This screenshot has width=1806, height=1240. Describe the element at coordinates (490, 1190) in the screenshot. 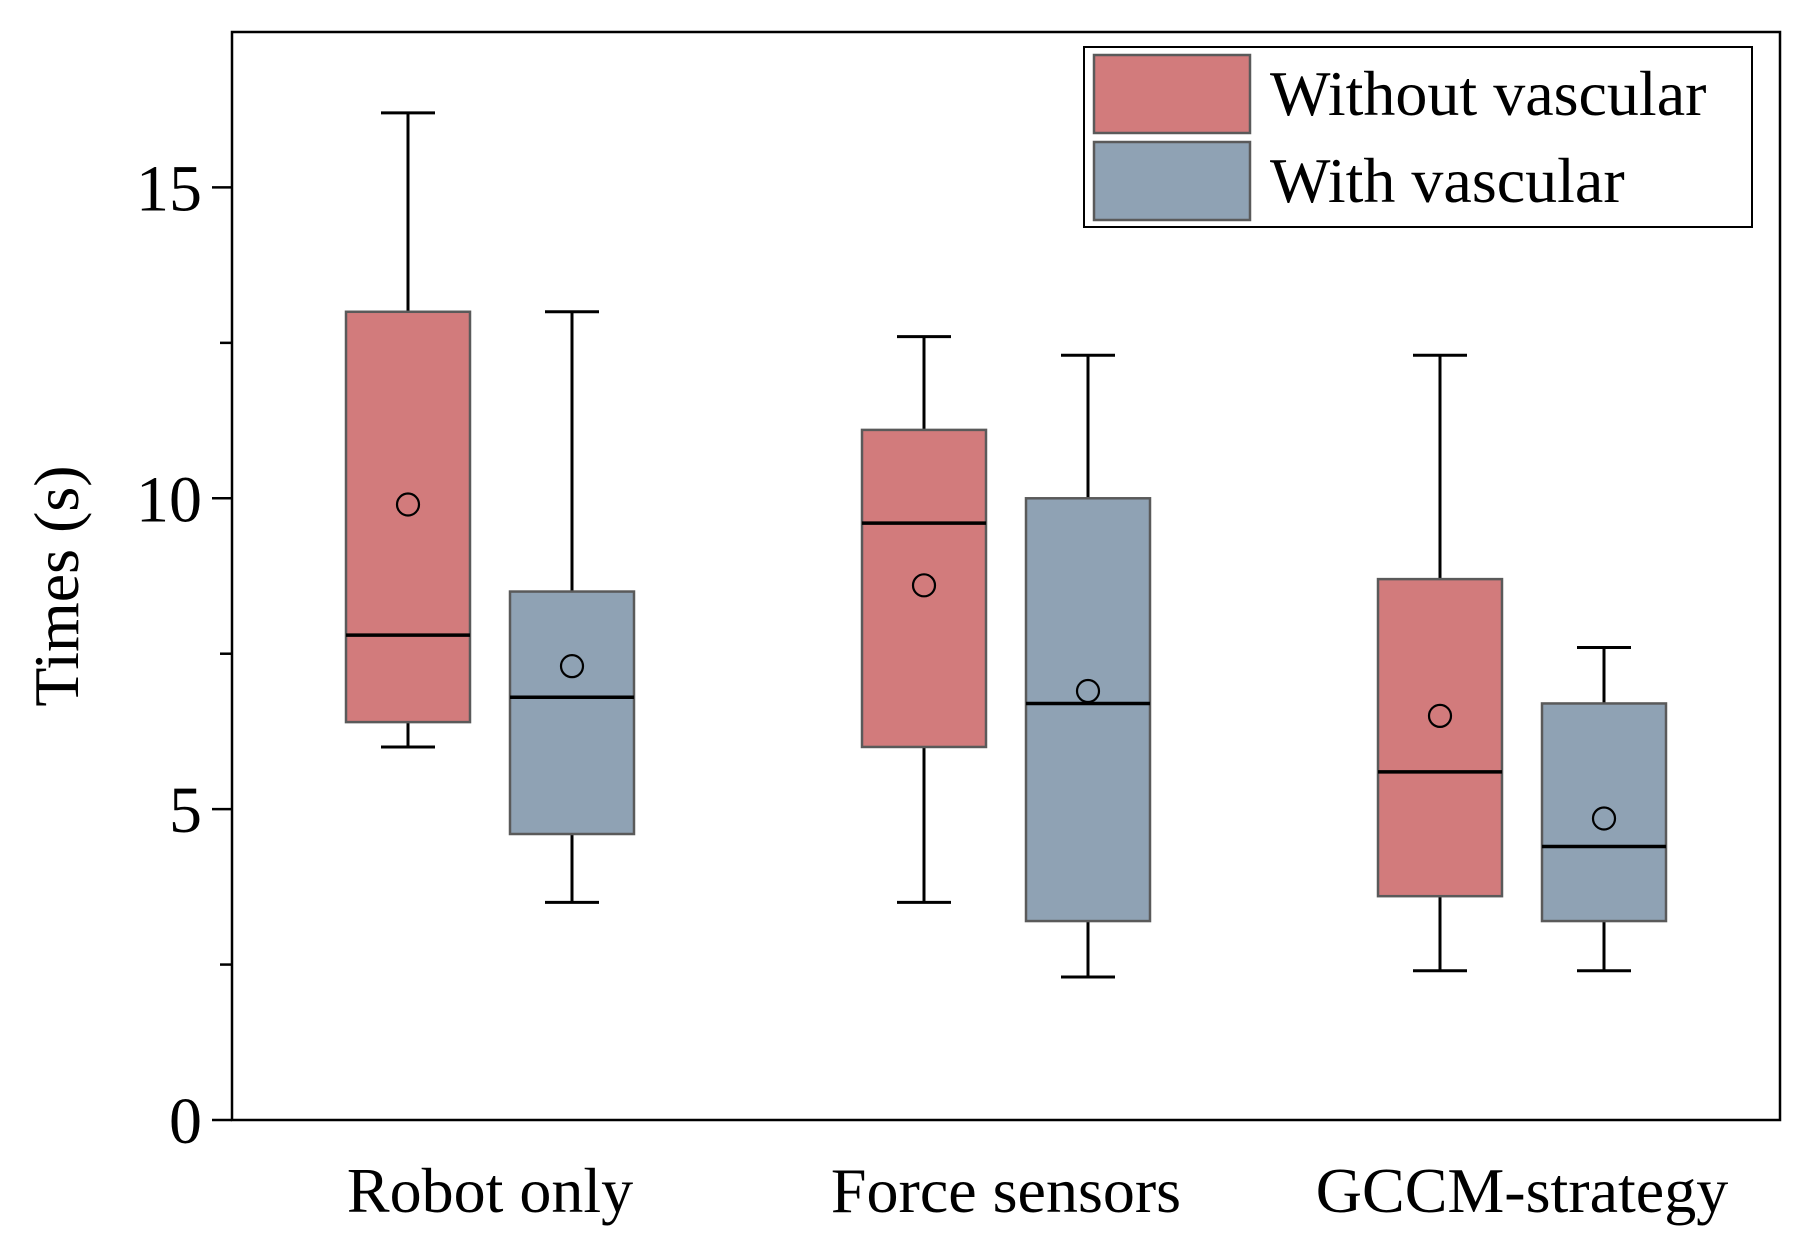

I see `x-category-label: Robot only` at that location.